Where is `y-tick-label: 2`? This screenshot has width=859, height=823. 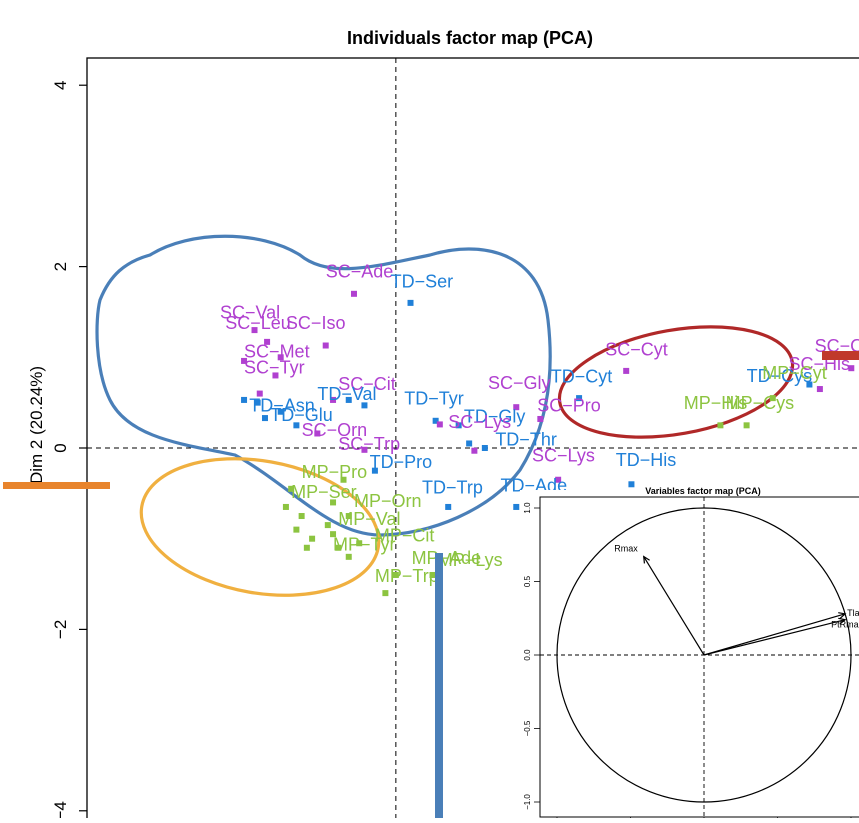
y-tick-label: 2 is located at coordinates (60, 266).